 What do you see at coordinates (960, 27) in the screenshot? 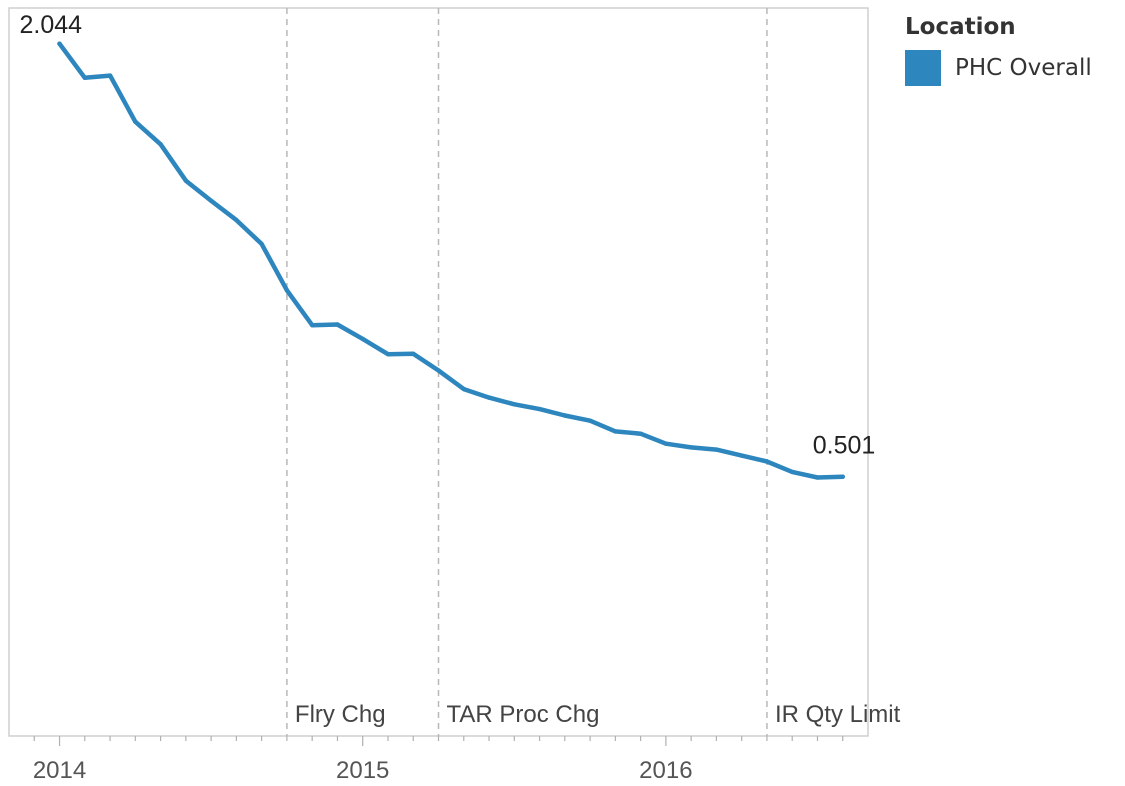
I see `legend-title: Location` at bounding box center [960, 27].